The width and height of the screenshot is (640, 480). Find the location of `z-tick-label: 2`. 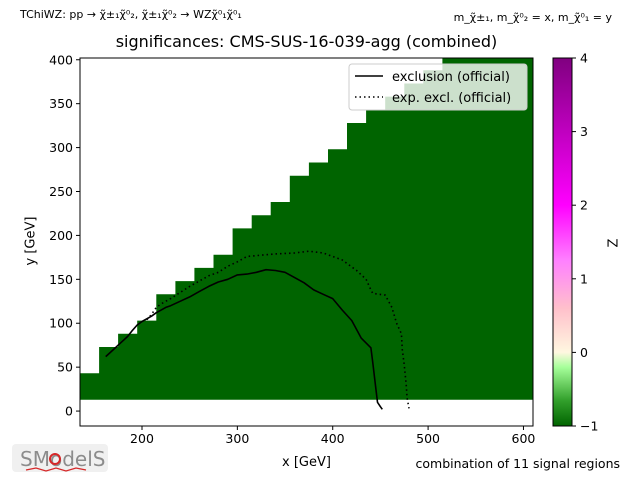

z-tick-label: 2 is located at coordinates (584, 205).